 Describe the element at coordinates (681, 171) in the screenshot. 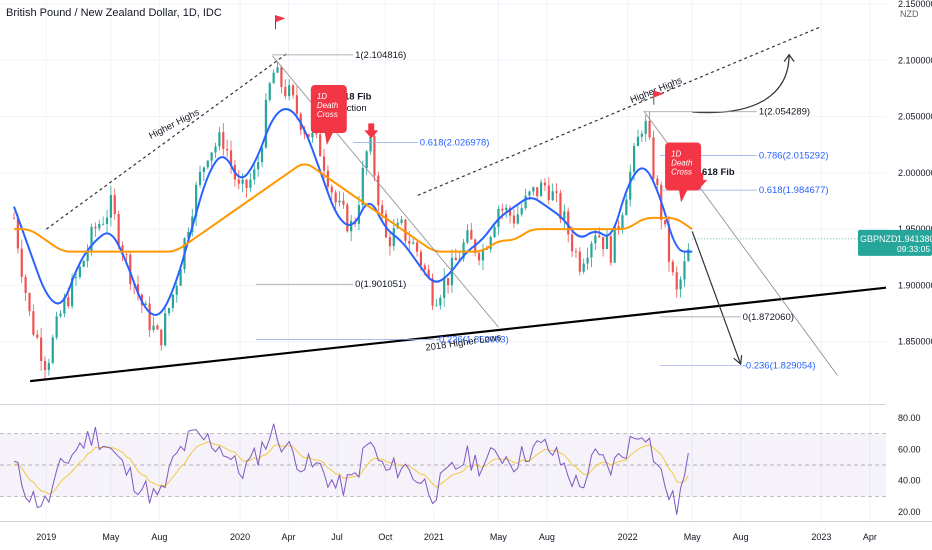

I see `death-cross-text: Cross` at that location.